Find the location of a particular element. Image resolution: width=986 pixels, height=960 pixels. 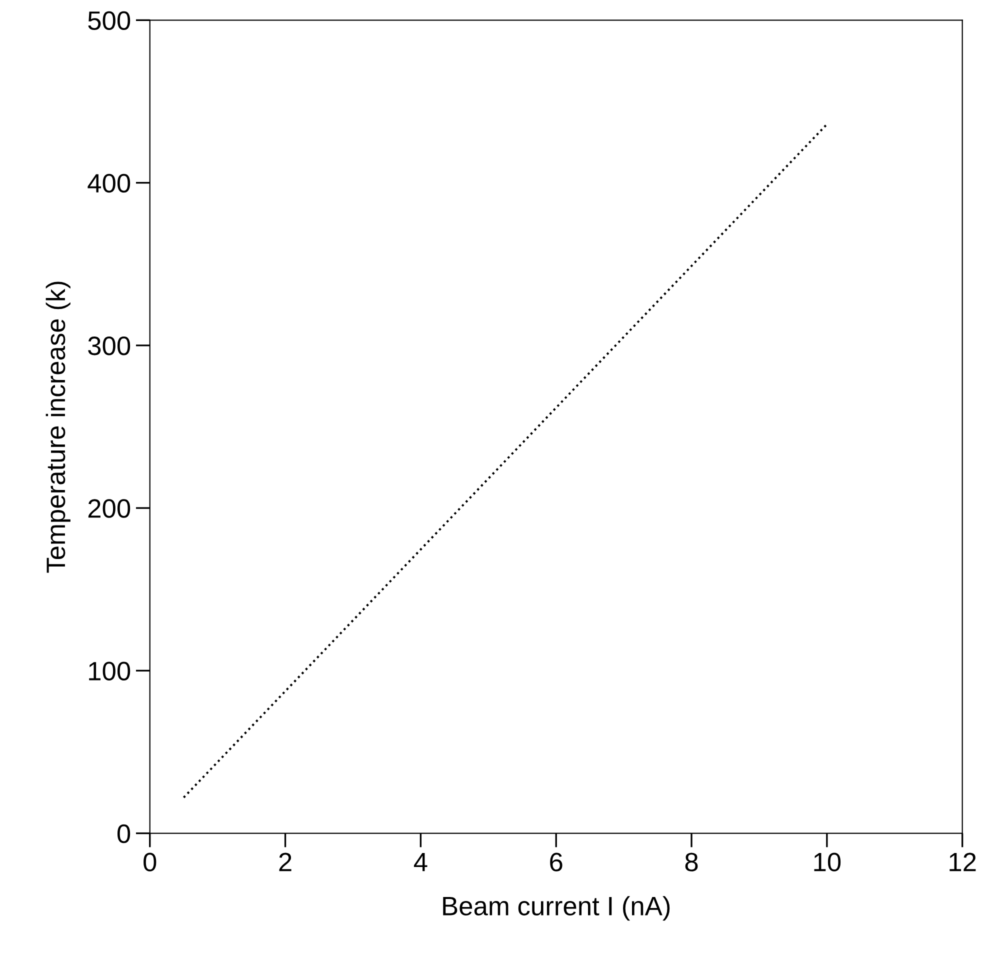

y-tick-label: 400 is located at coordinates (109, 183).